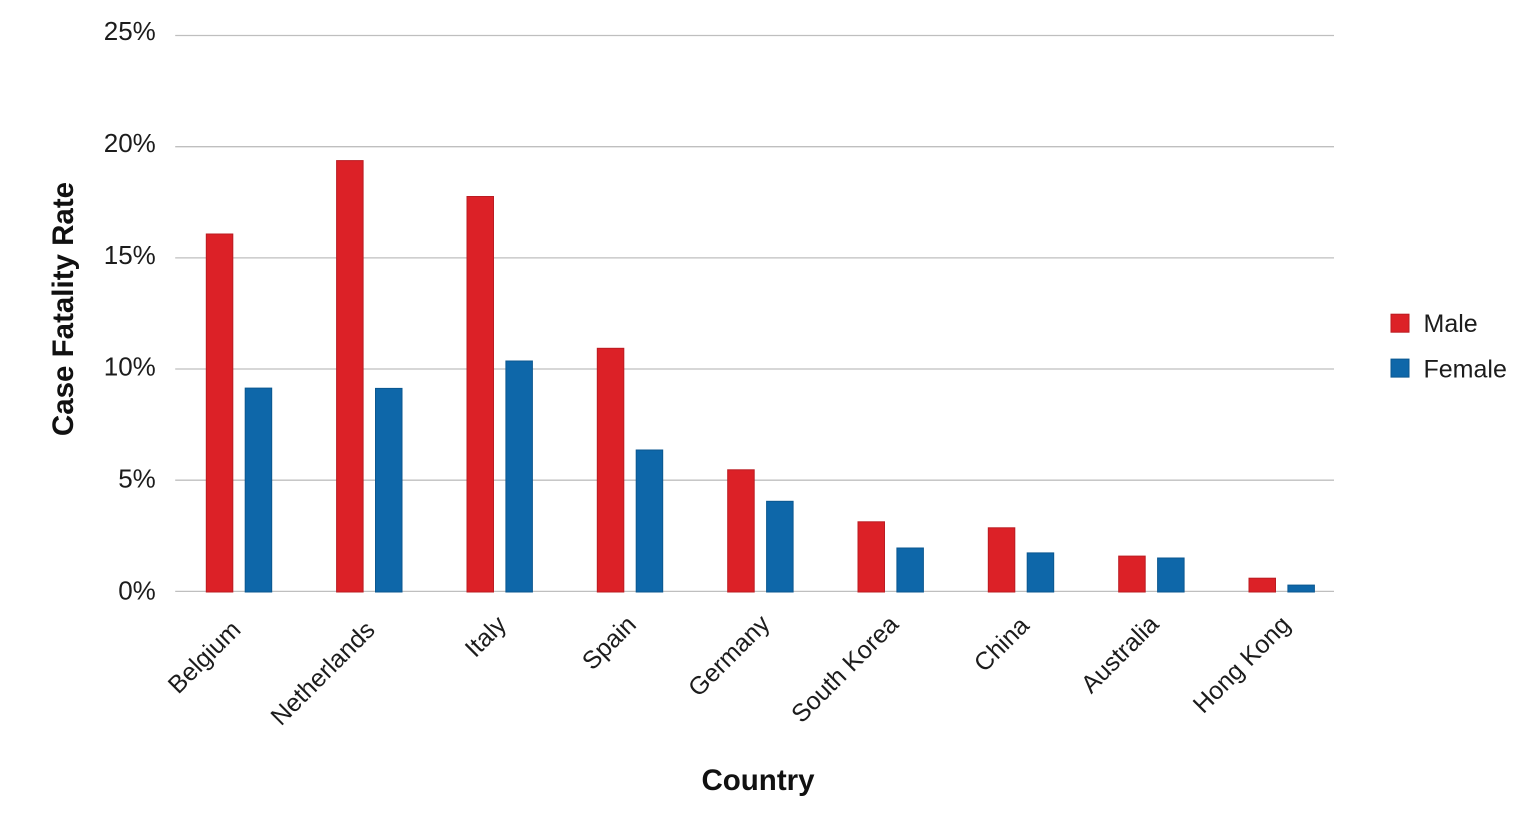 The image size is (1537, 817). Describe the element at coordinates (130, 367) in the screenshot. I see `svg-text: 10%` at that location.